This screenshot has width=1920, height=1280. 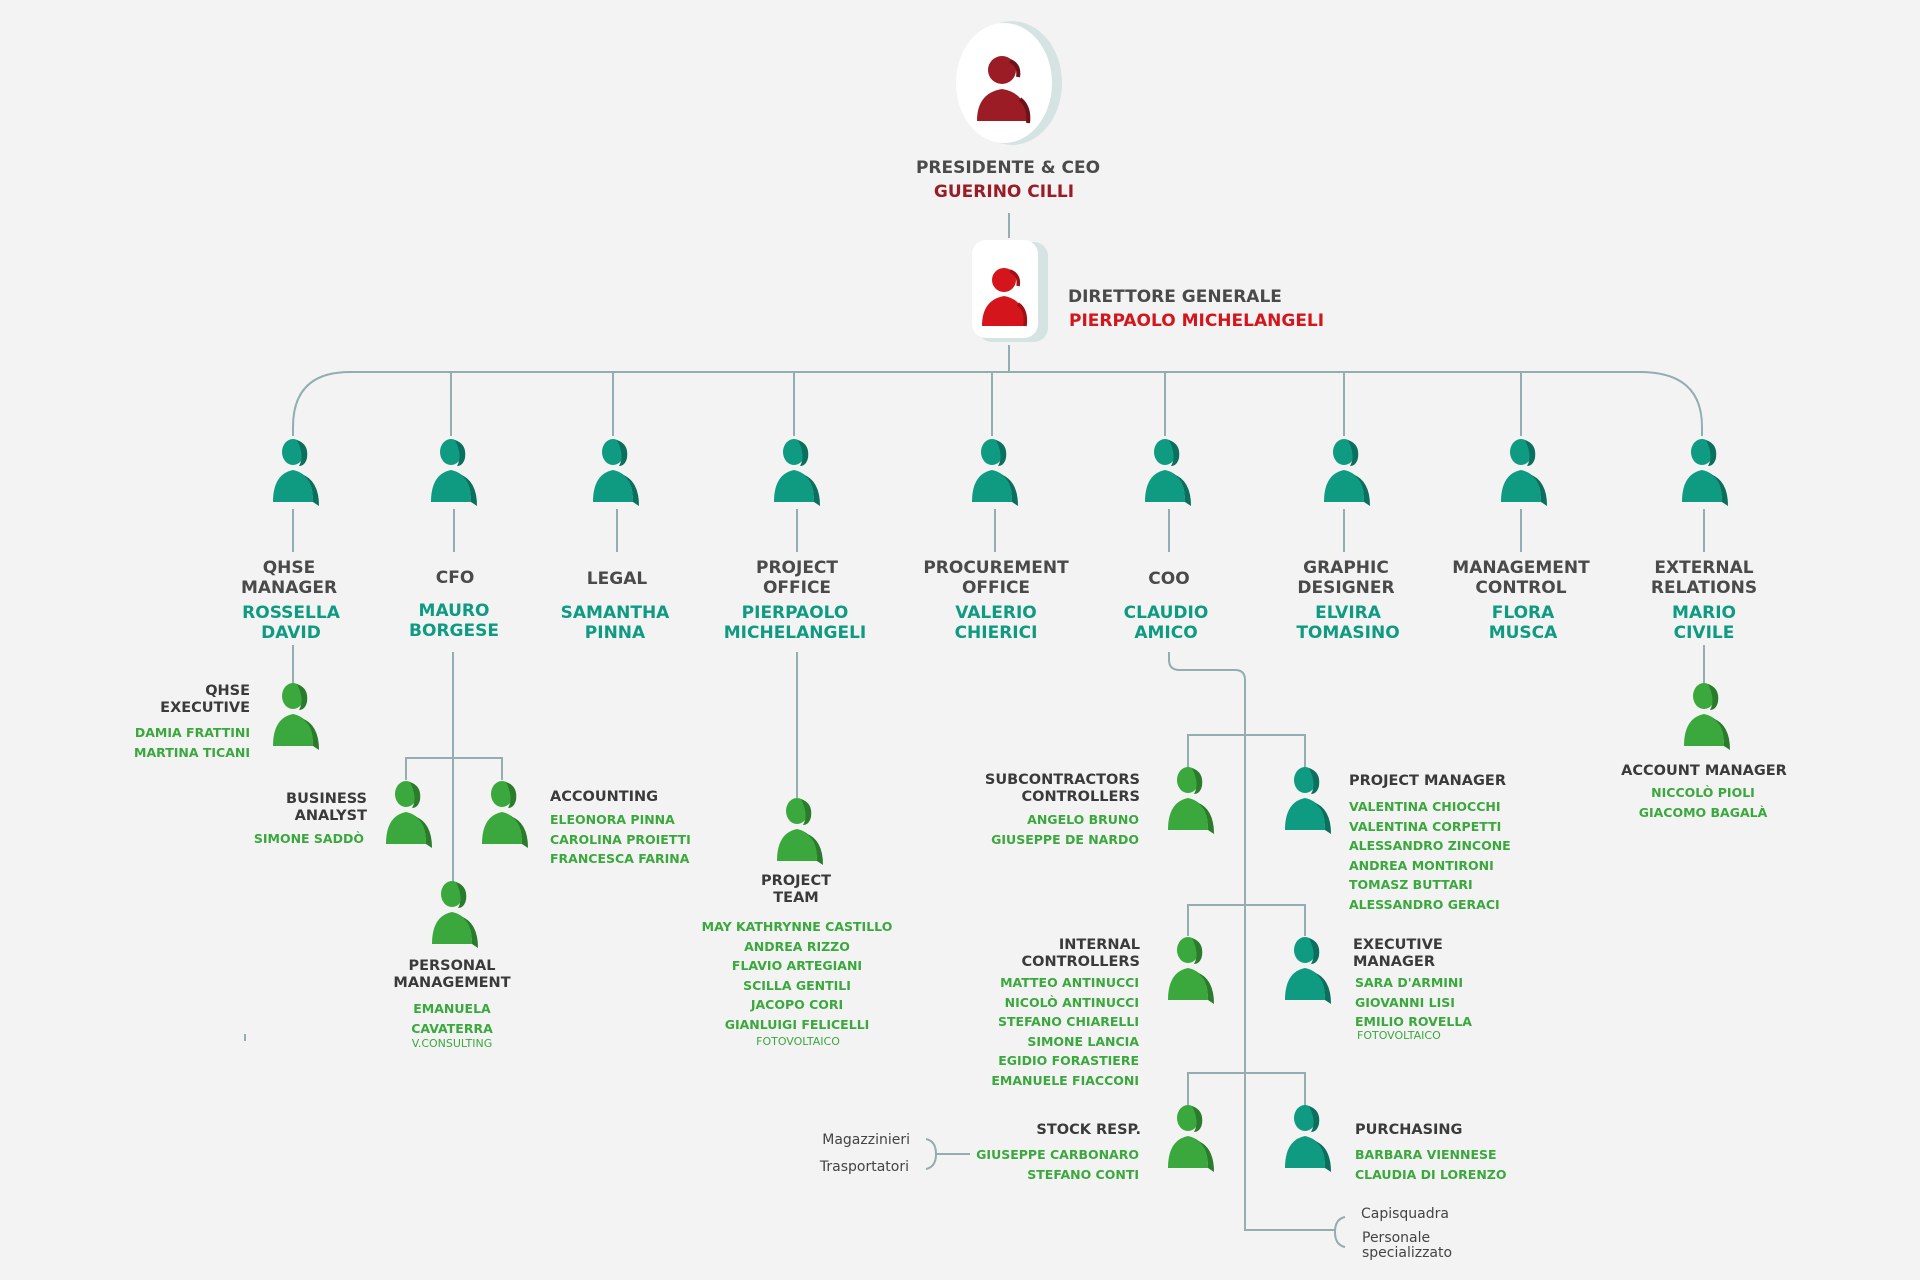 I want to click on ceo-name: GUERINO CILLI, so click(x=1004, y=192).